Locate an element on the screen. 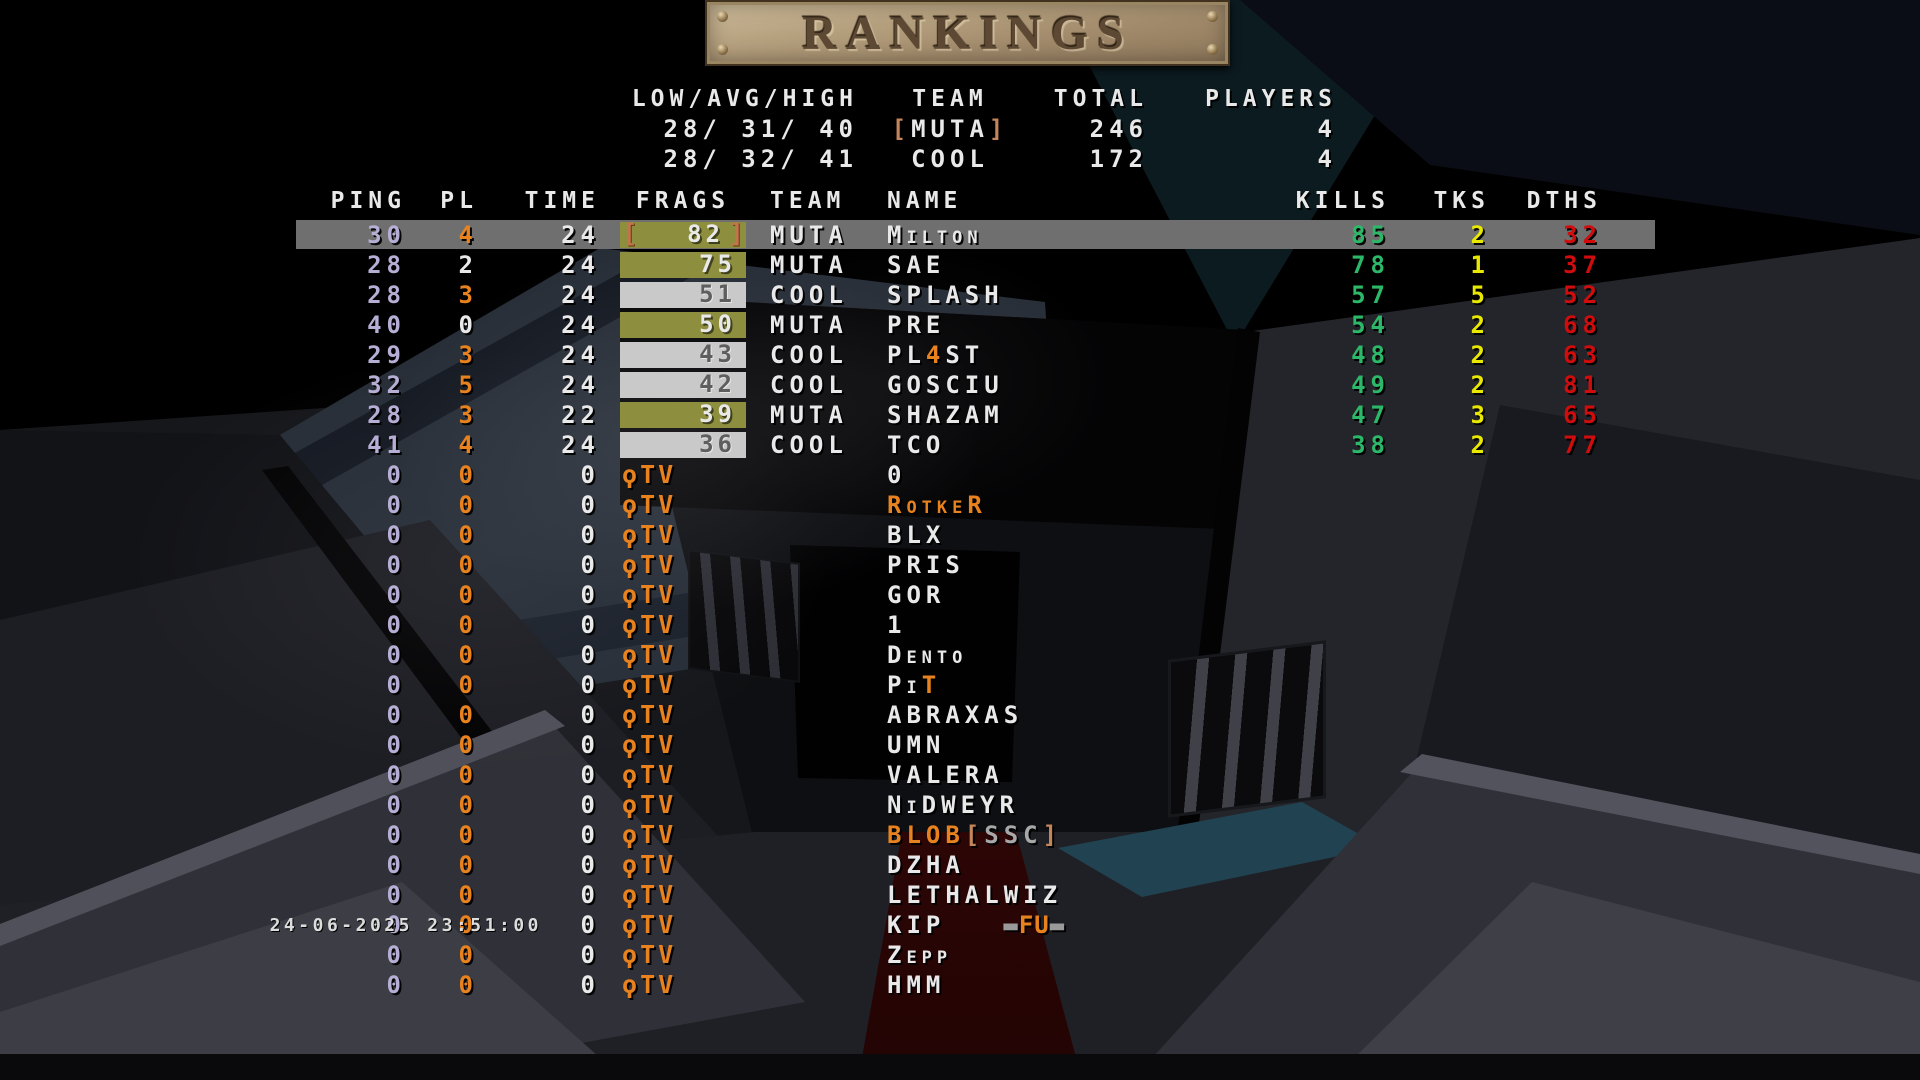 The width and height of the screenshot is (1920, 1080). name-segment: ST is located at coordinates (965, 355).